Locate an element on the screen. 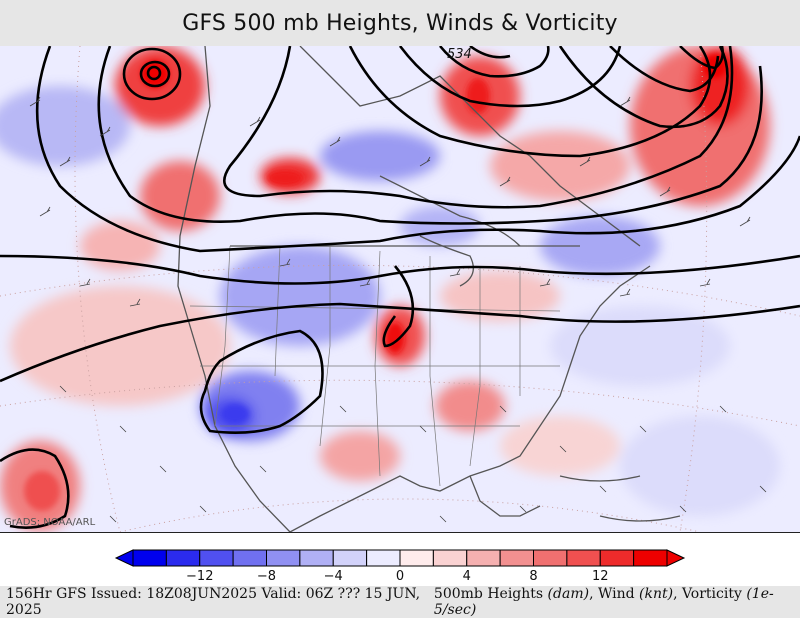 The width and height of the screenshot is (800, 618). colorbar-tick-label: 12 is located at coordinates (600, 576).